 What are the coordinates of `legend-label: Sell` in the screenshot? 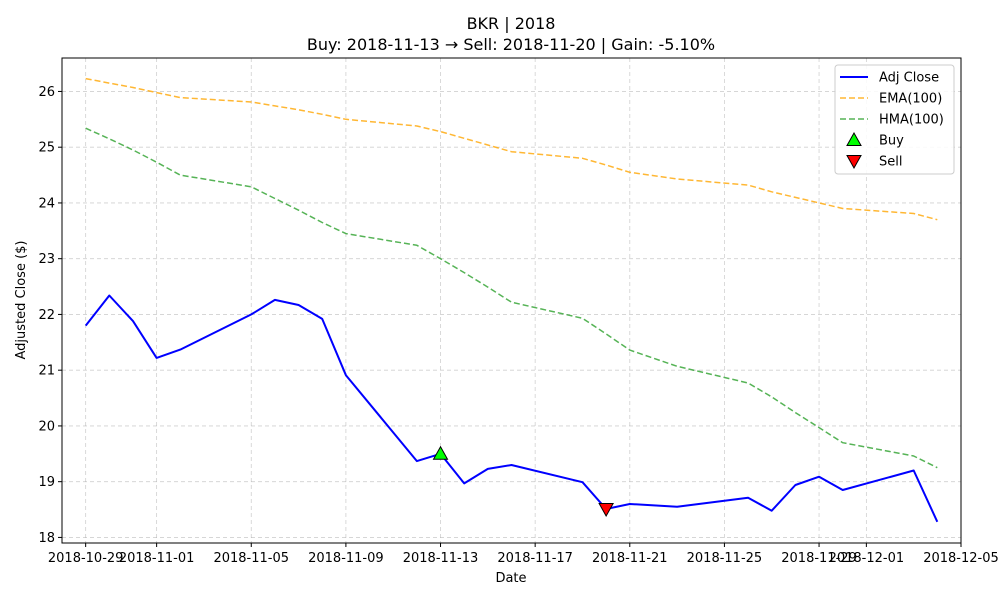 It's located at (890, 162).